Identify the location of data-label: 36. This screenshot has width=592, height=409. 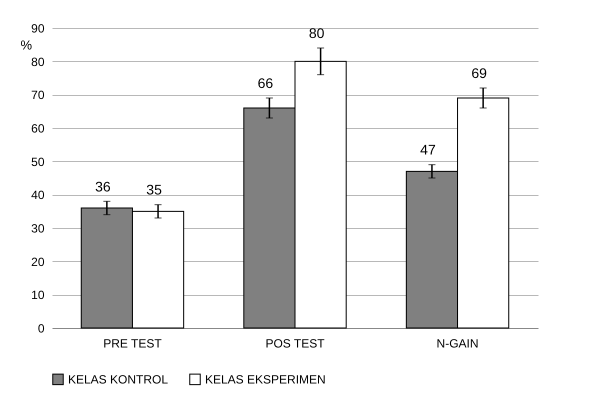
(103, 186).